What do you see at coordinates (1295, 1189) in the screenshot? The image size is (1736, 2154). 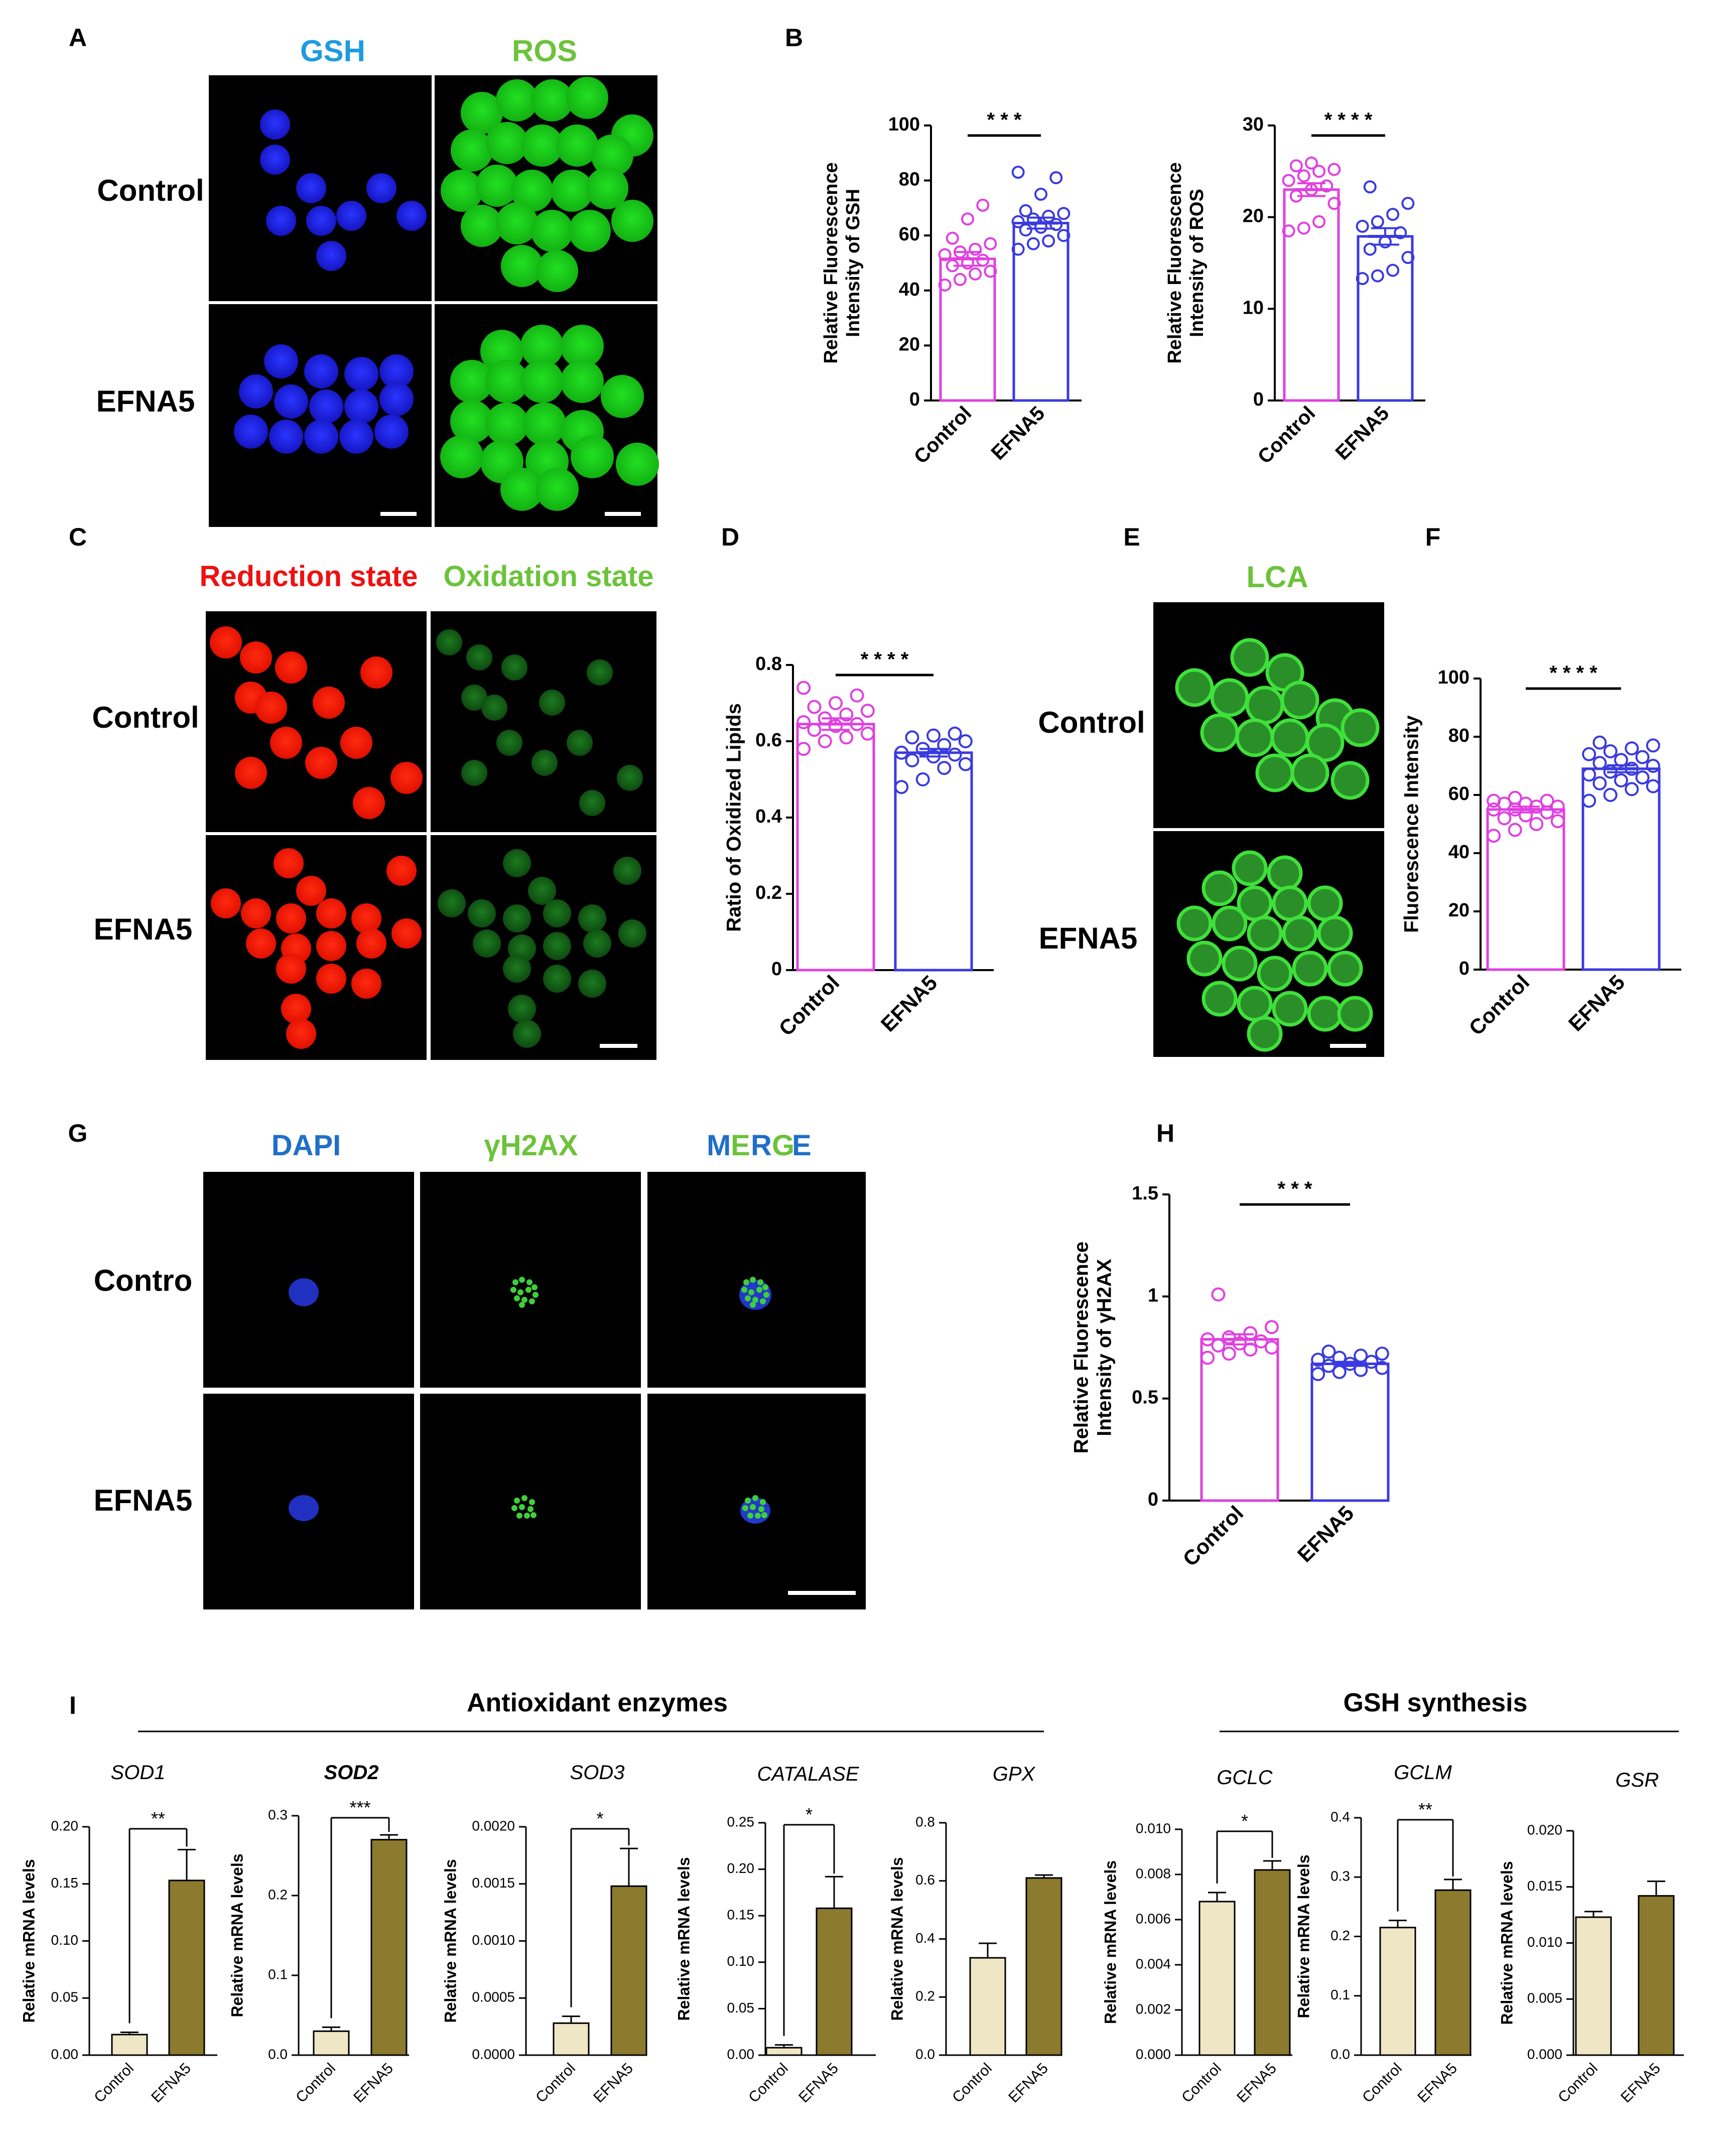 I see `significance-label: * * *` at bounding box center [1295, 1189].